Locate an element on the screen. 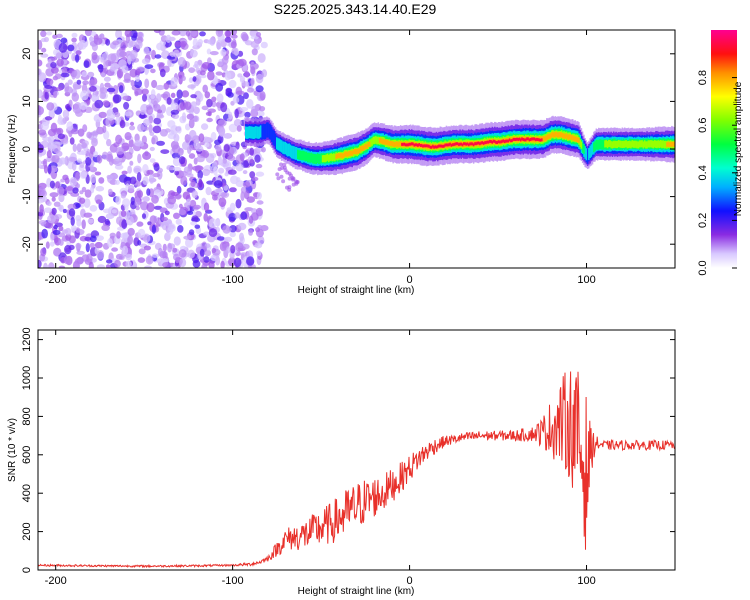 The height and width of the screenshot is (600, 750). signal-ridge is located at coordinates (460, 145).